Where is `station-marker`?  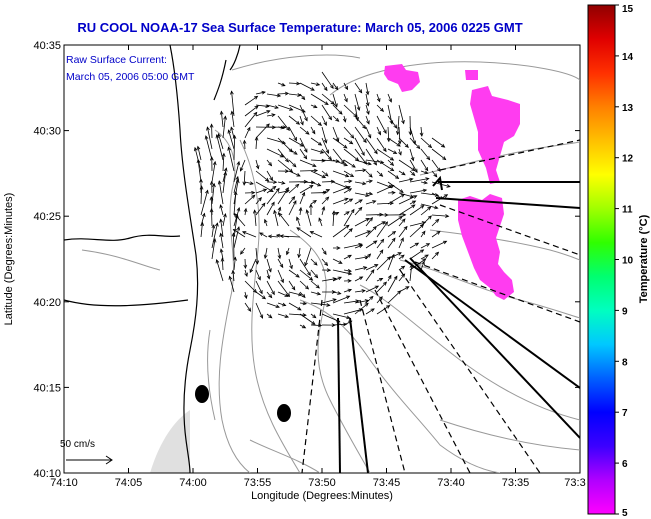 station-marker is located at coordinates (284, 413).